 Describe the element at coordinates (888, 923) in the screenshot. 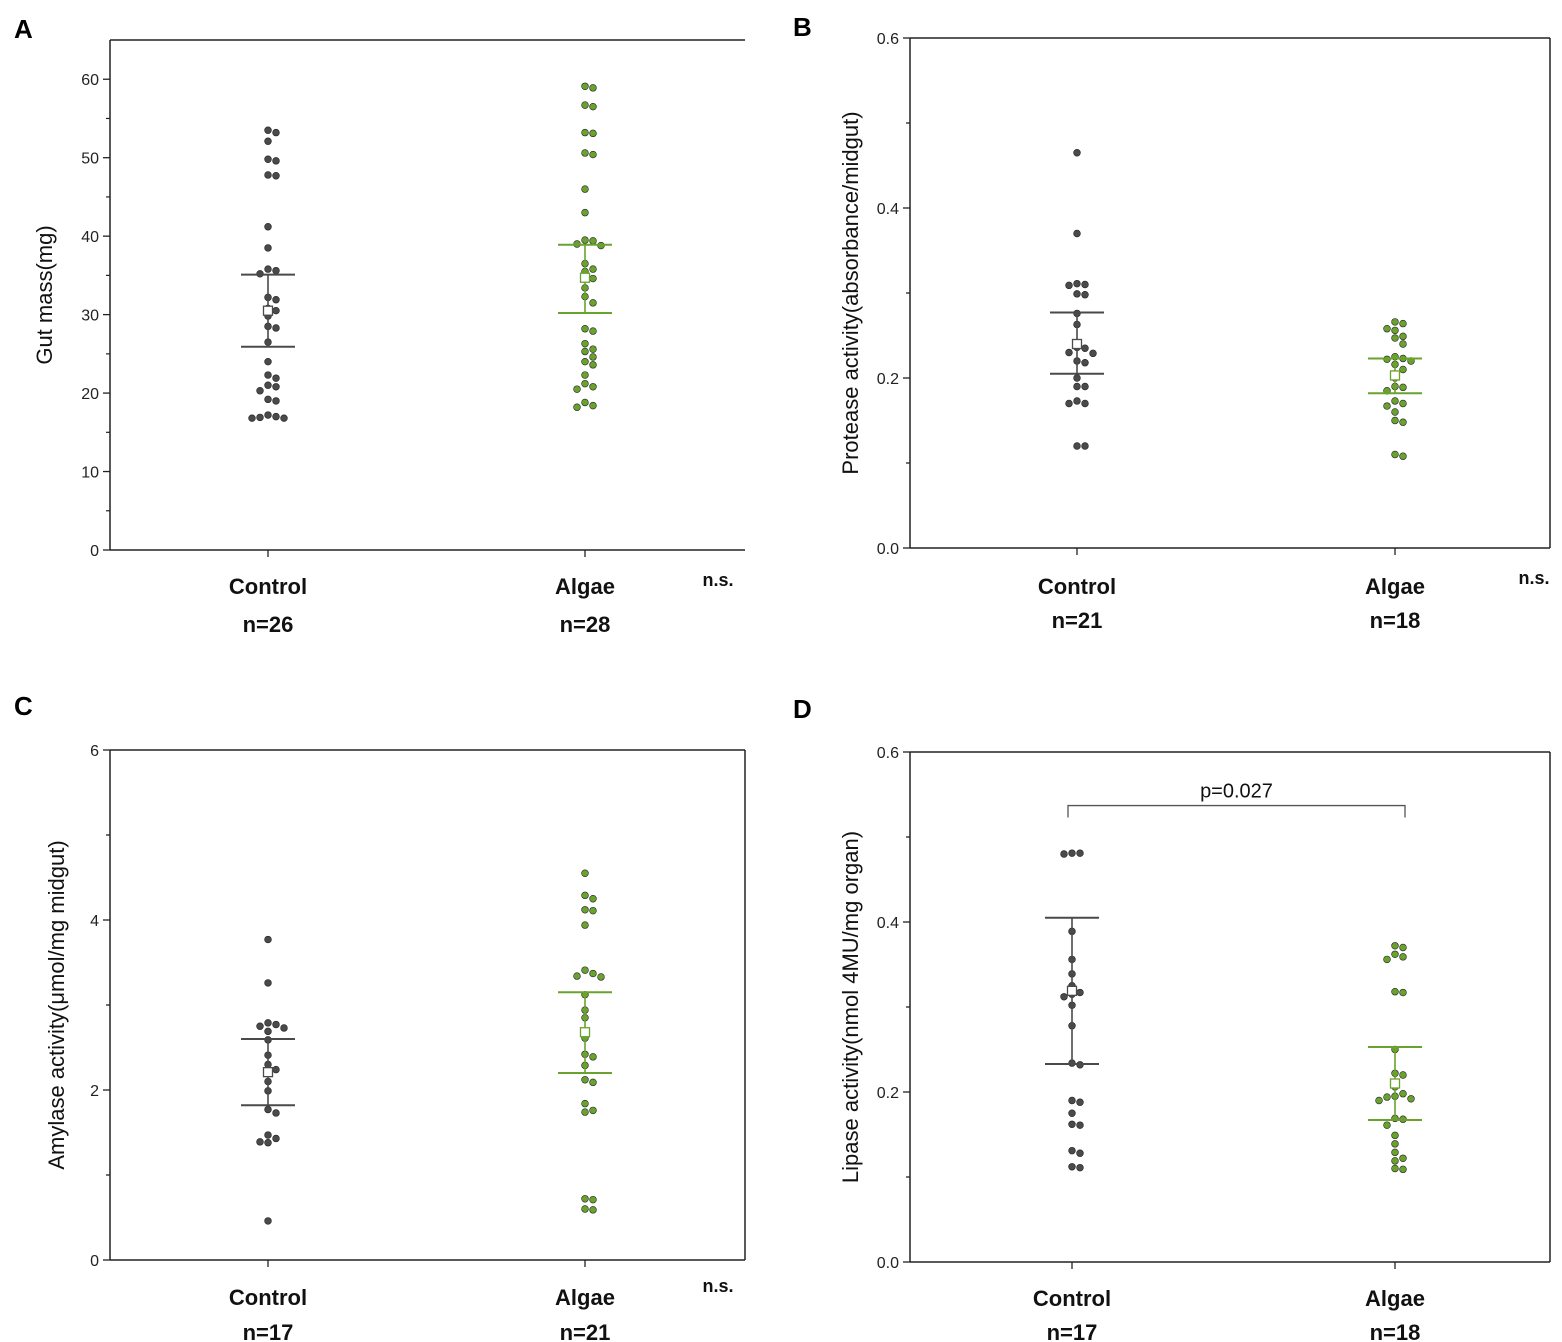

I see `y-tick-label: 0.4` at that location.